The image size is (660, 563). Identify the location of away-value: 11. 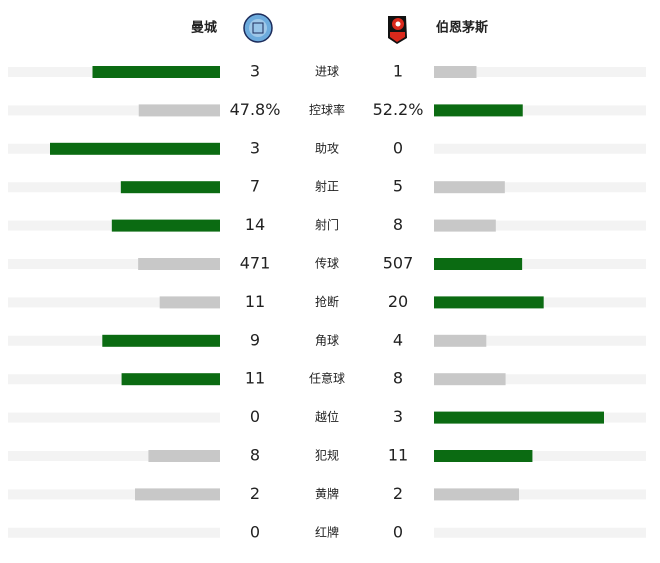
(398, 455).